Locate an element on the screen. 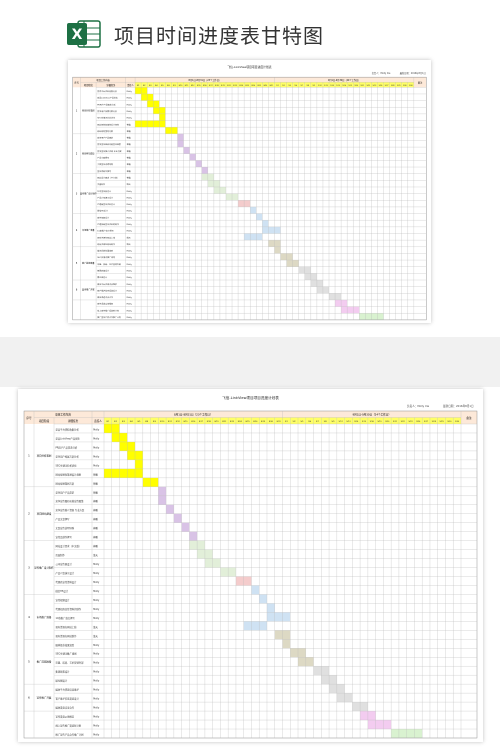 The image size is (500, 753). task-name: 竞争用户产品需求 is located at coordinates (105, 138).